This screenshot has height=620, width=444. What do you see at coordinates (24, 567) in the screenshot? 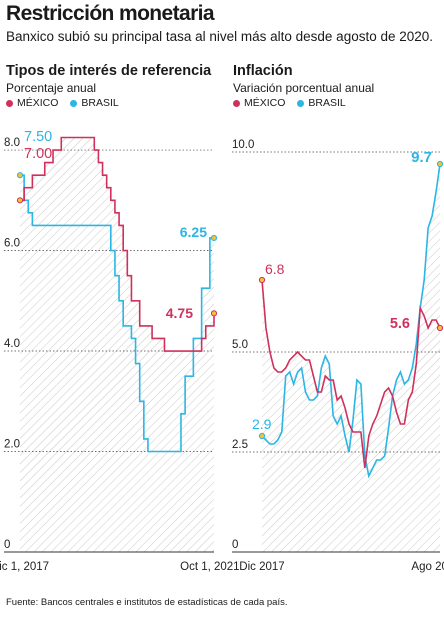
I see `x-tick-label: Dic 1, 2017` at bounding box center [24, 567].